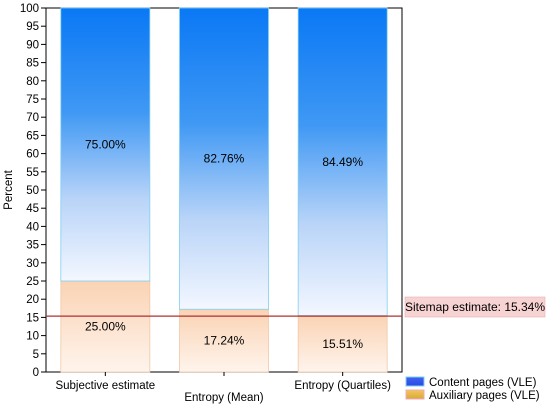 The image size is (550, 408). I want to click on y-tick-label: 10, so click(32, 337).